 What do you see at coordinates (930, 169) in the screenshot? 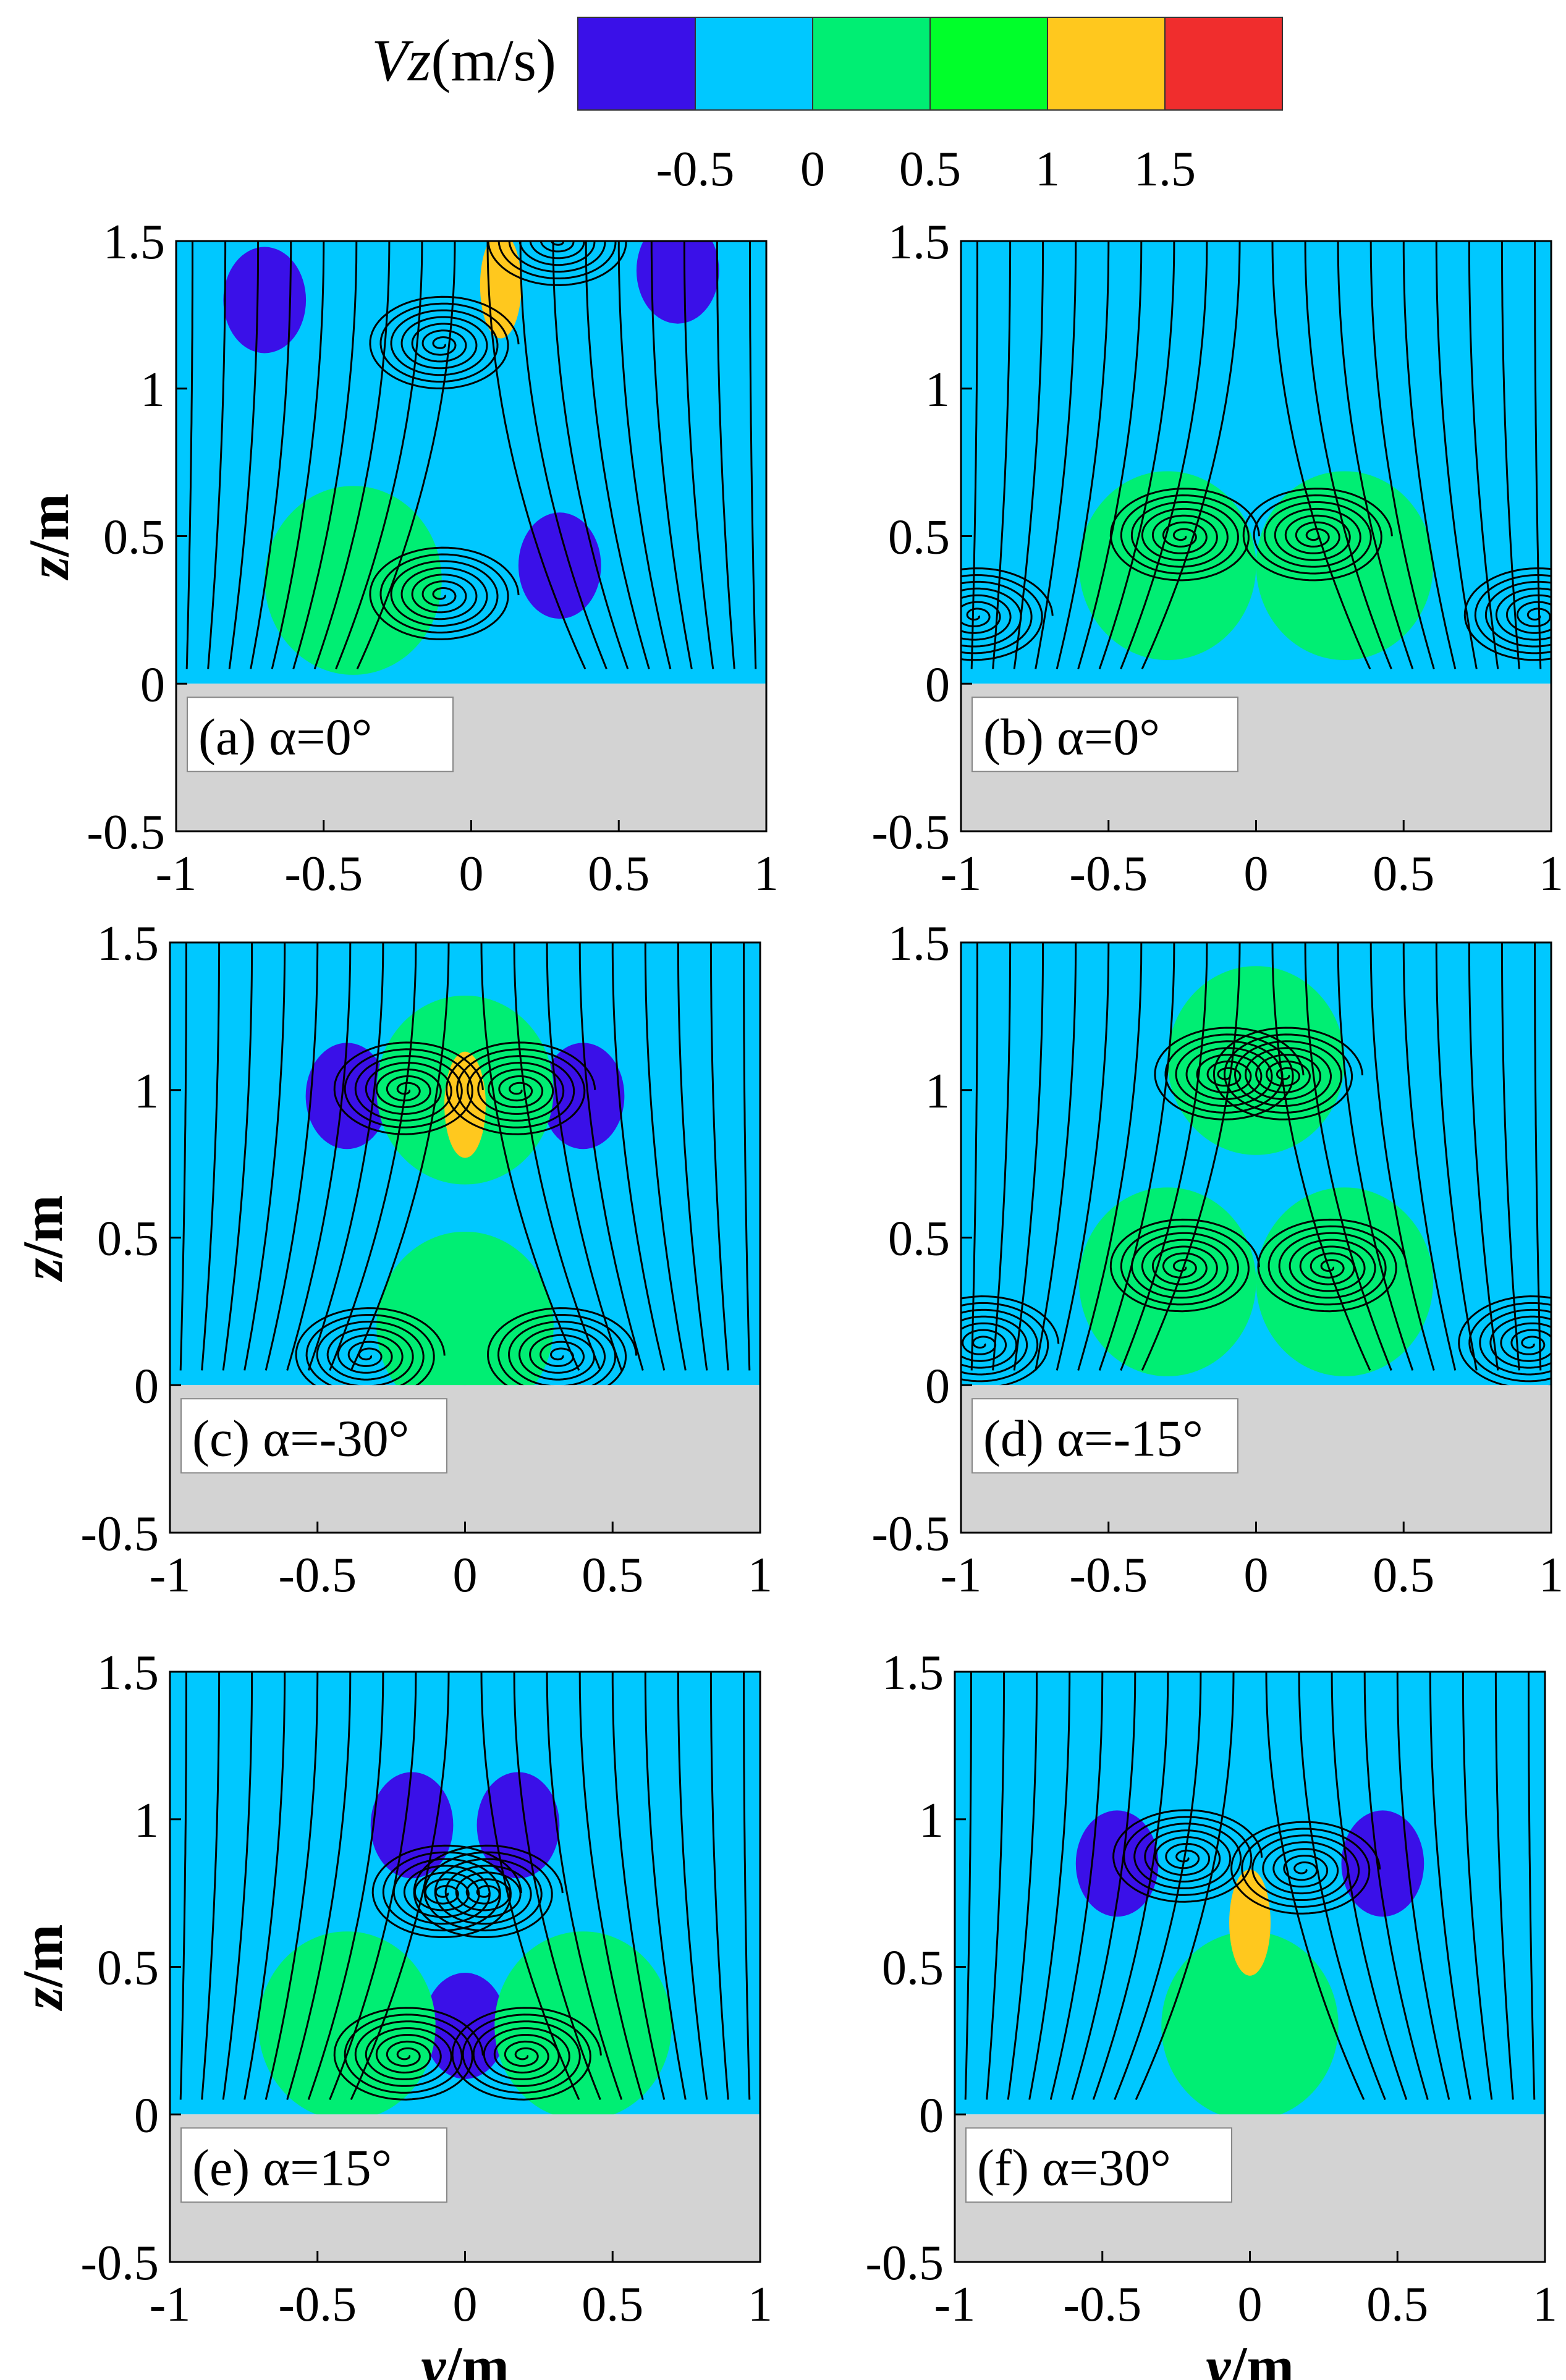
I see `colorbar-level-label: 0.5` at bounding box center [930, 169].